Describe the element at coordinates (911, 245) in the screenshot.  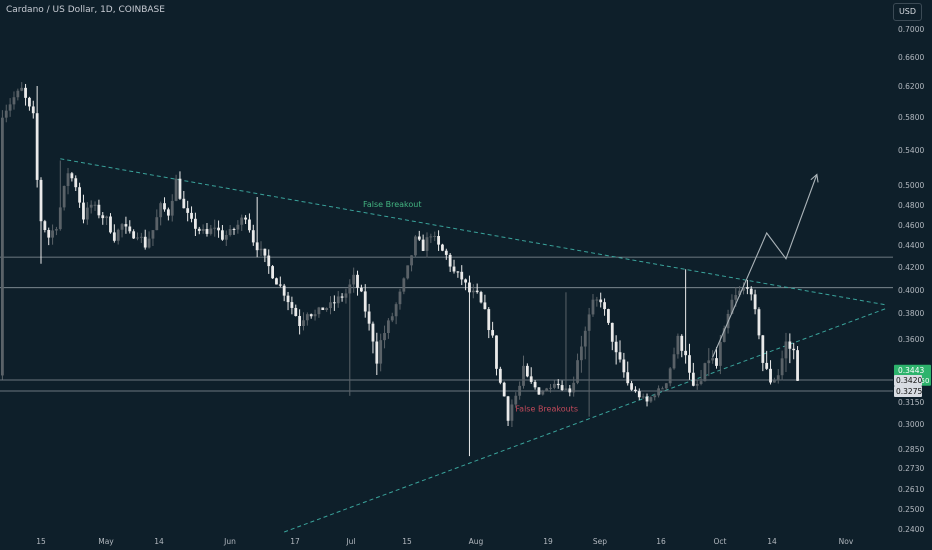
I see `price-axis-tick: 0.4400` at that location.